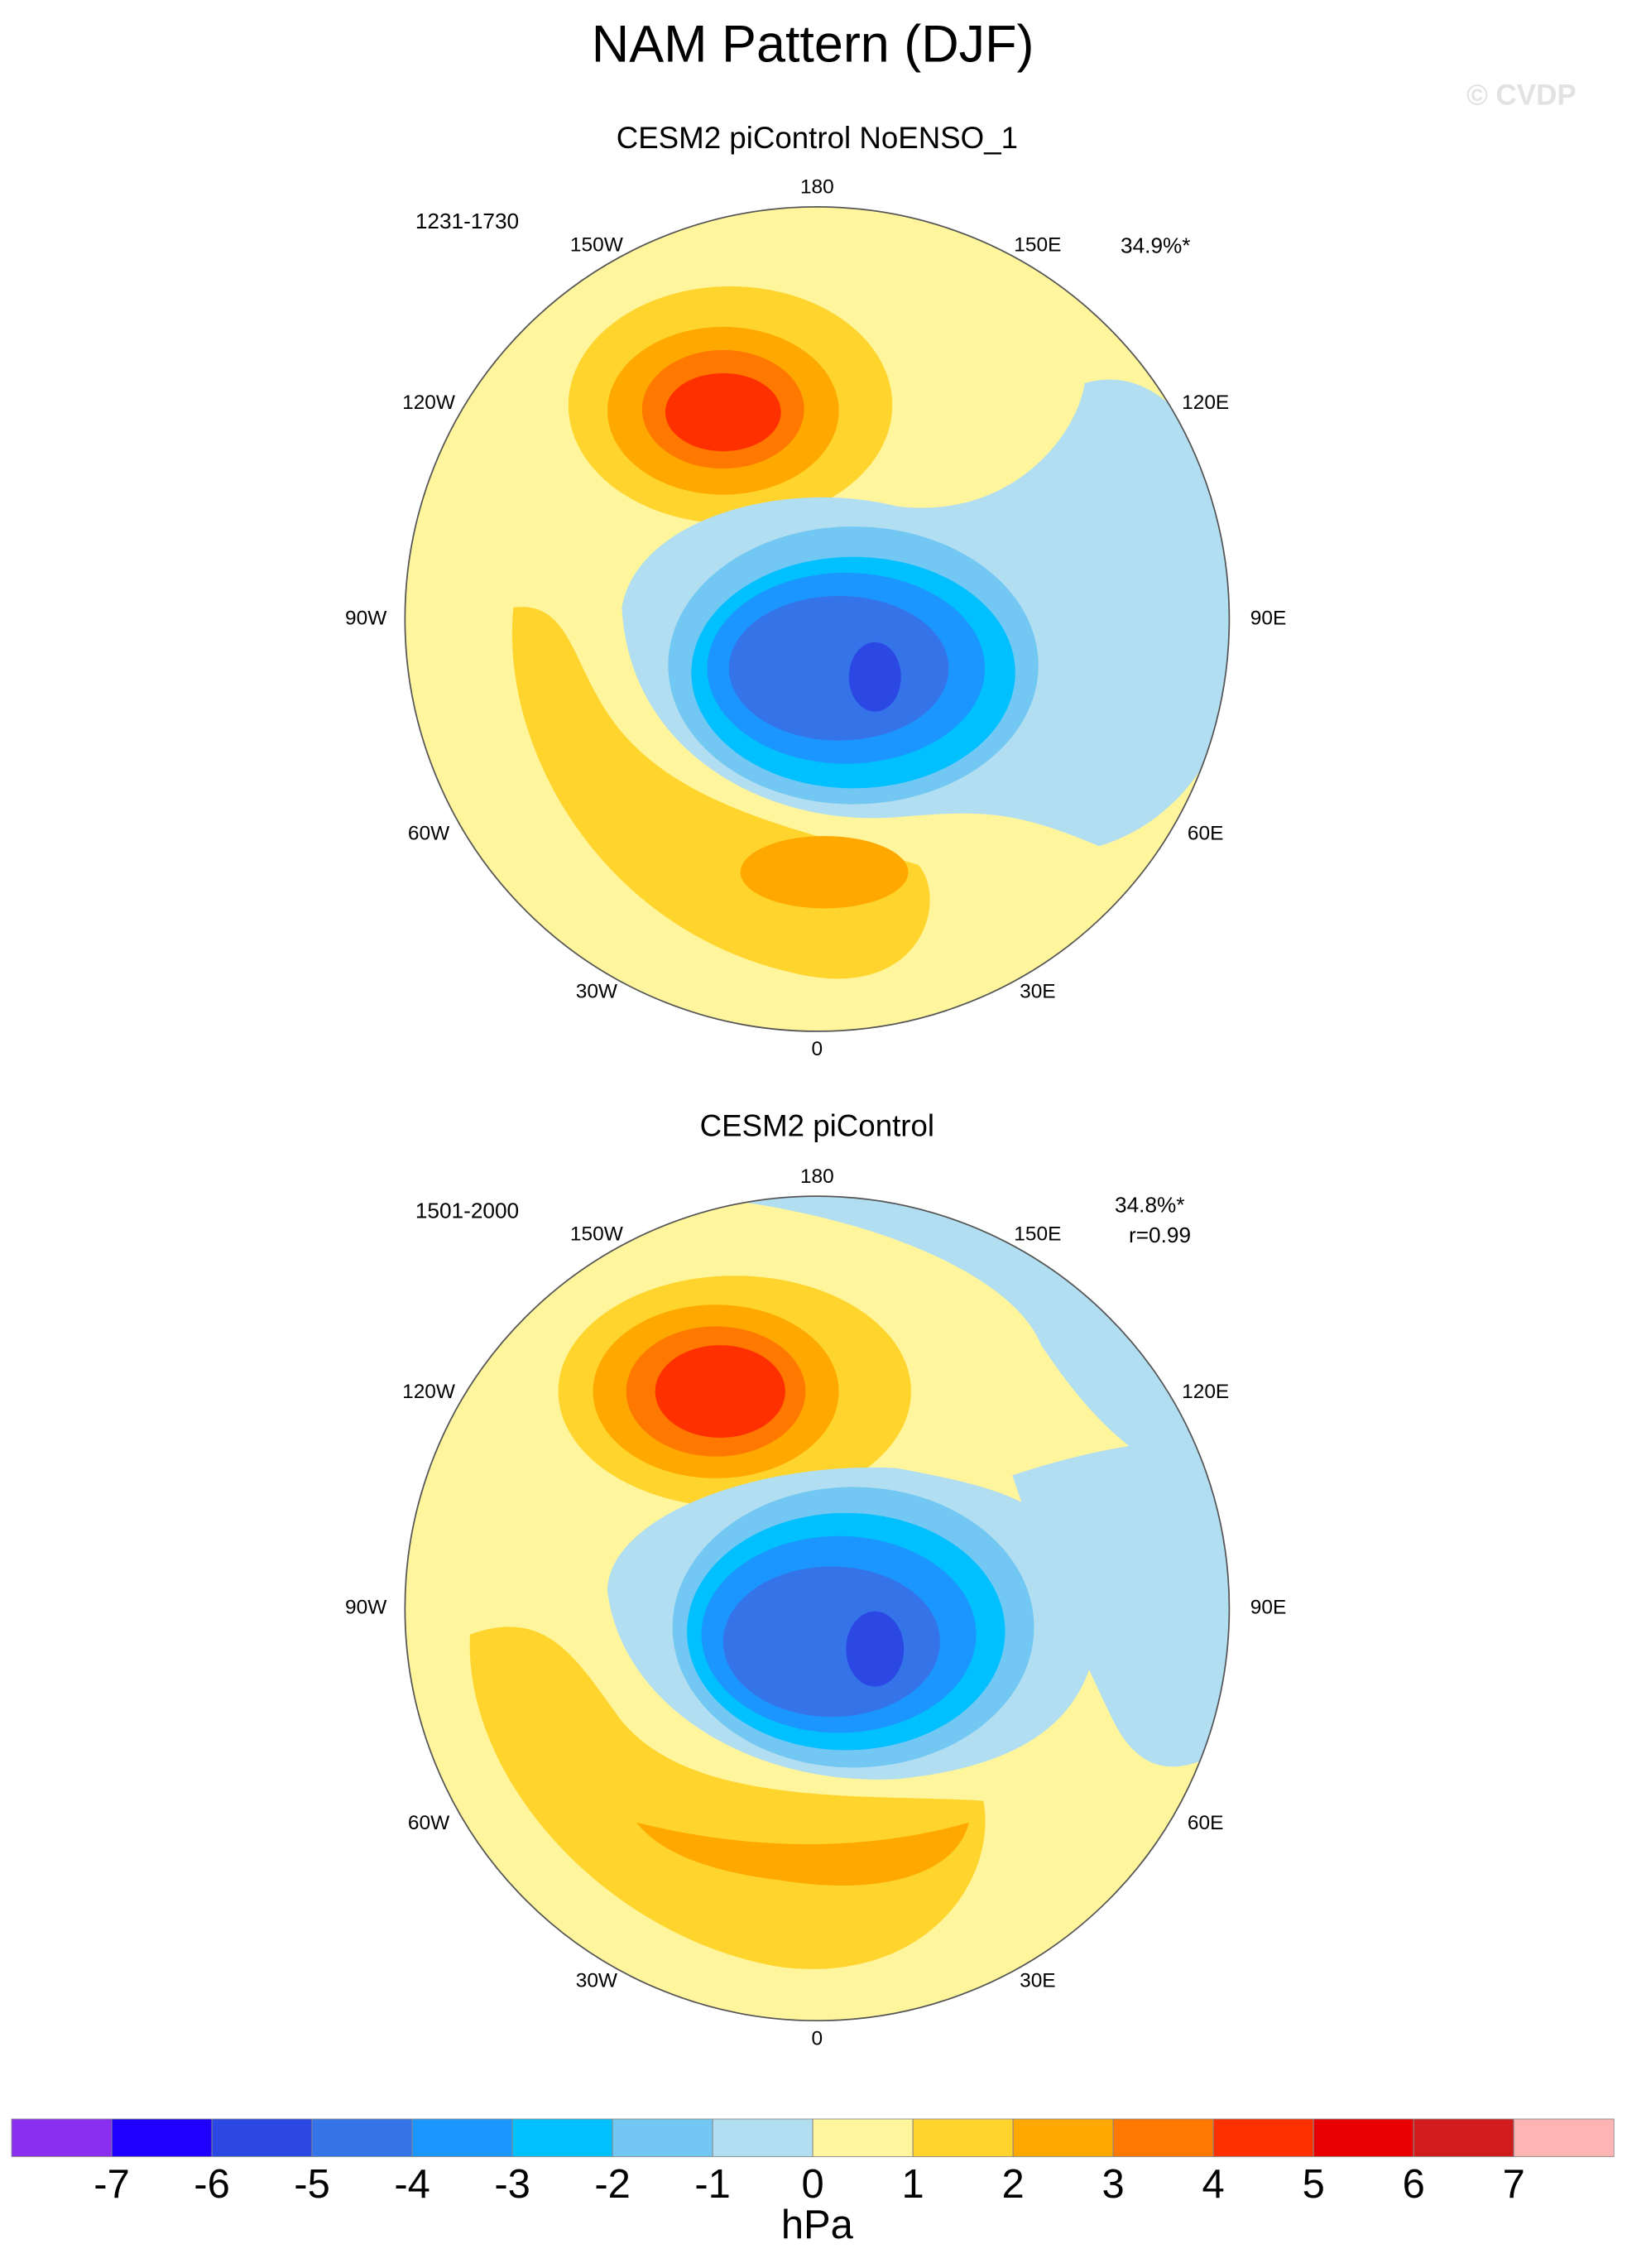 Image resolution: width=1627 pixels, height=2268 pixels. I want to click on colorbar-label: -6, so click(212, 2184).